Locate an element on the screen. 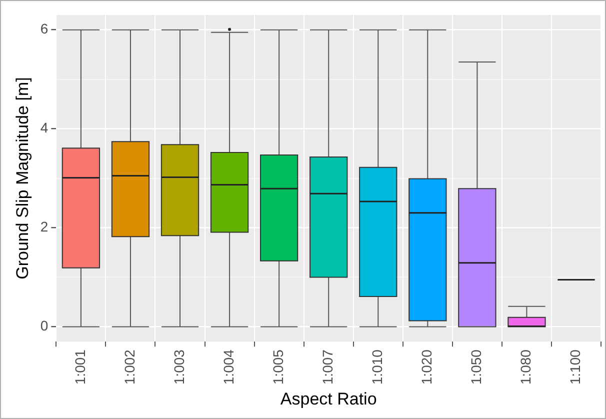 Image resolution: width=606 pixels, height=419 pixels. y-tick-label: 2 is located at coordinates (44, 226).